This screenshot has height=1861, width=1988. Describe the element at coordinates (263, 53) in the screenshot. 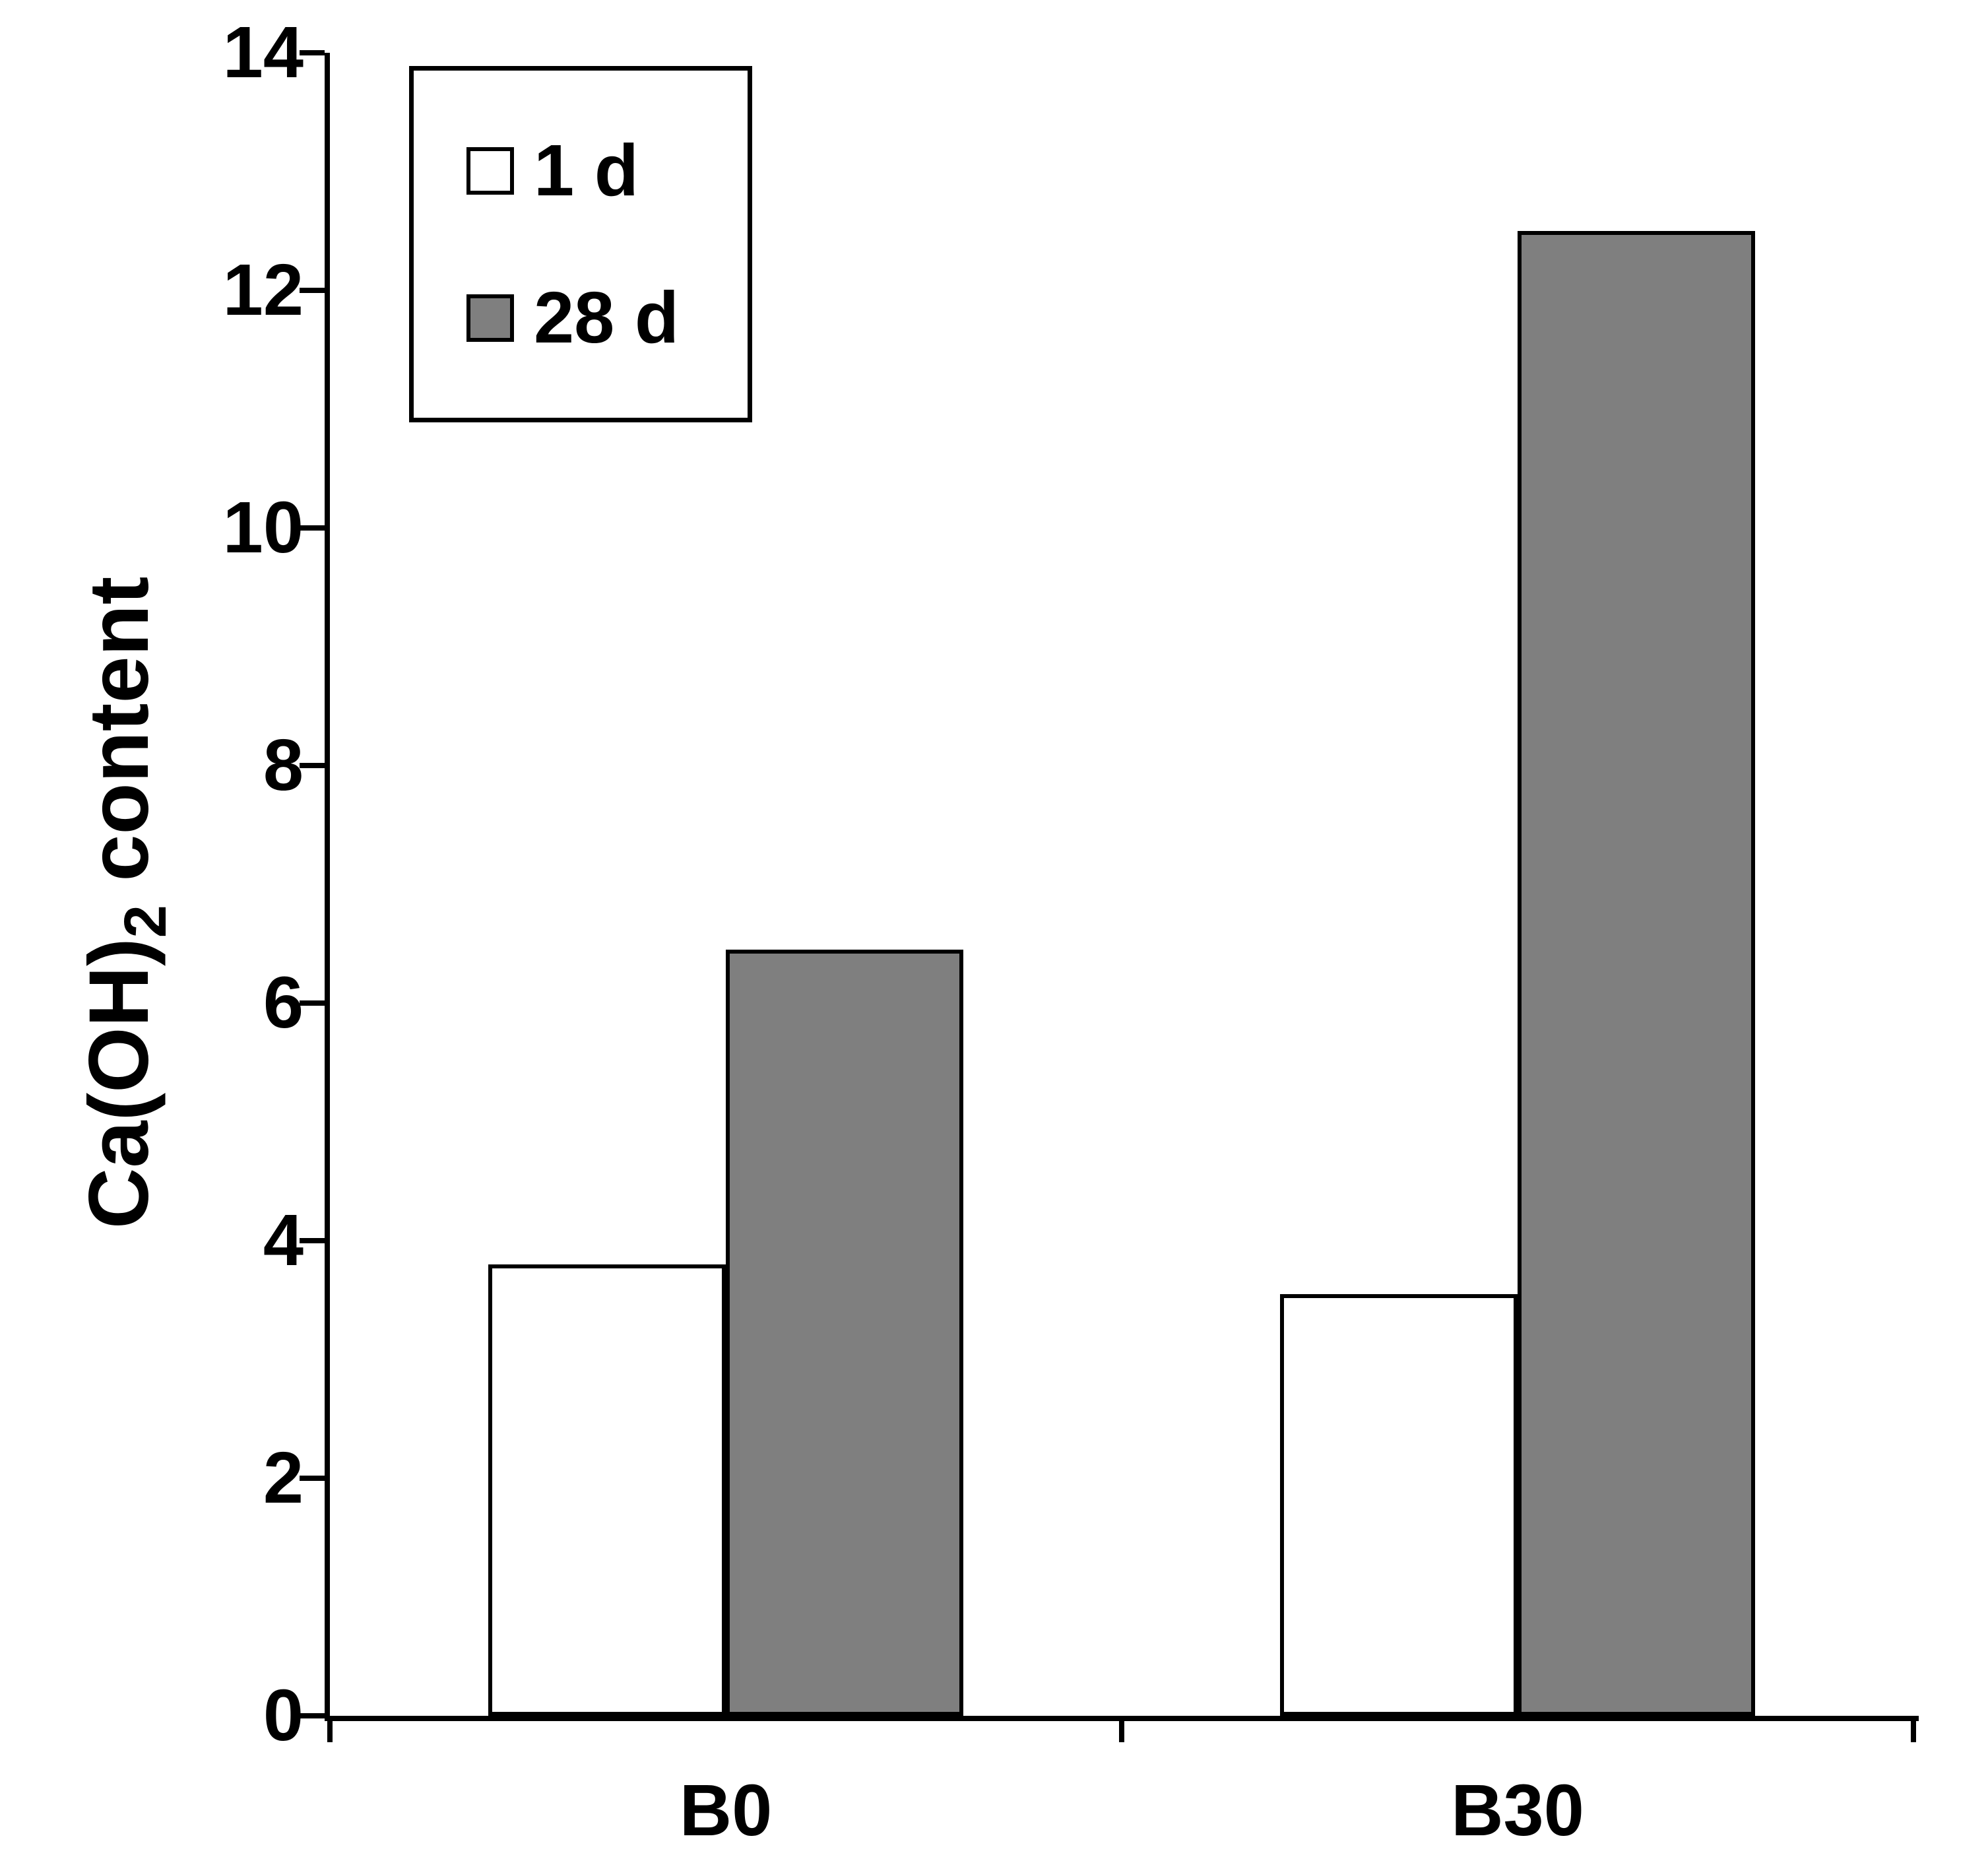

I see `y-tick-label: 14` at that location.